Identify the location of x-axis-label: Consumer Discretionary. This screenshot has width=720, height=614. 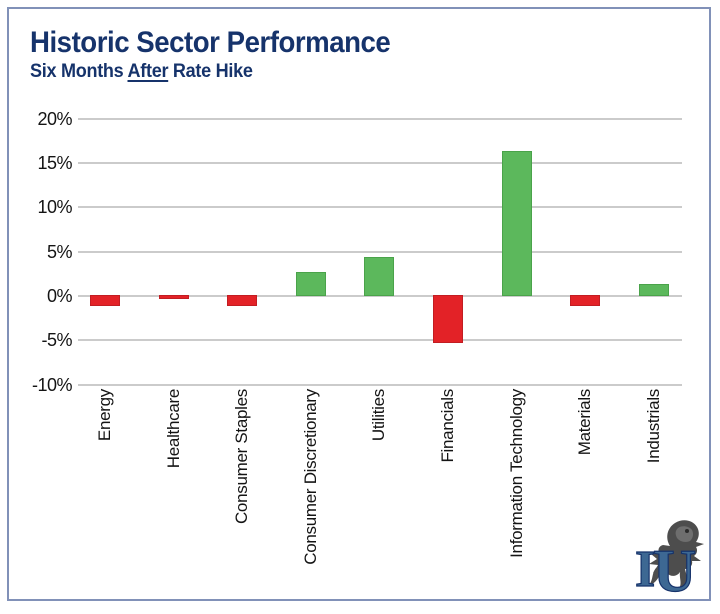
(310, 477).